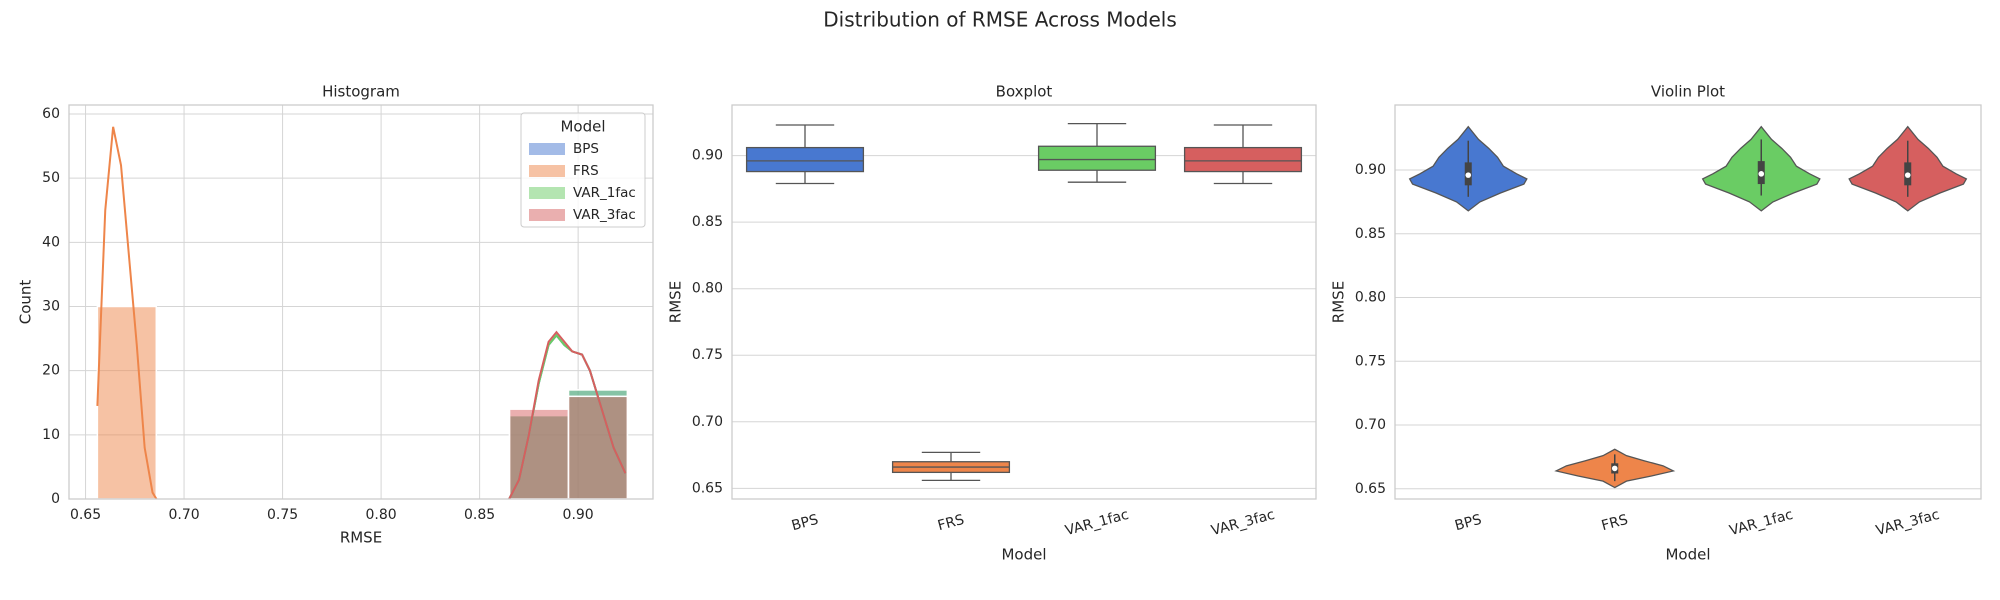  Describe the element at coordinates (578, 515) in the screenshot. I see `x-tick-label: 0.90` at that location.